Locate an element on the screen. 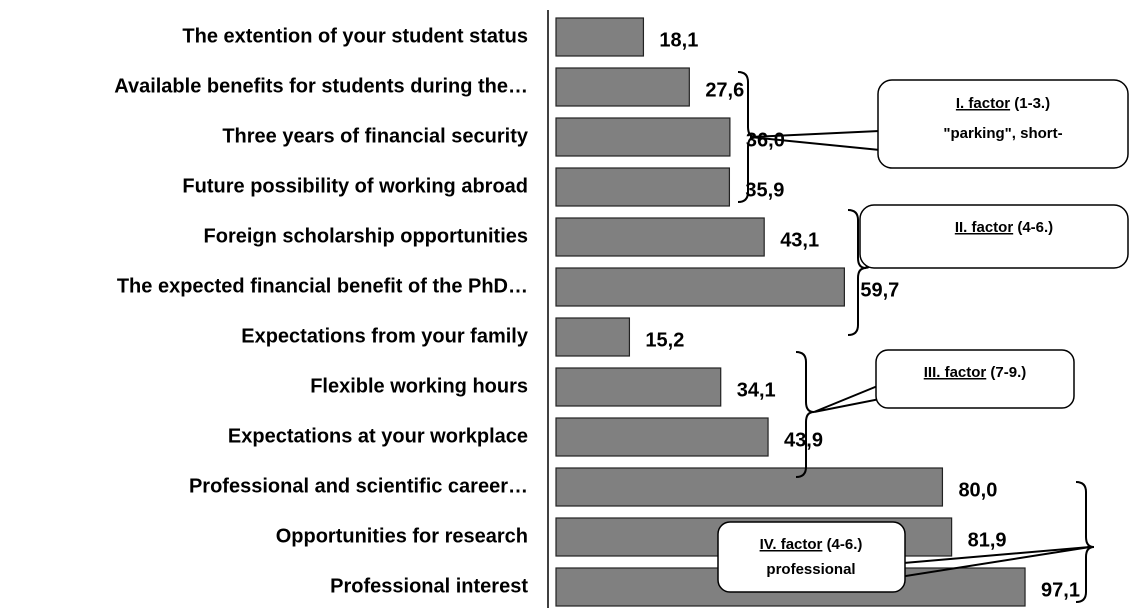 The image size is (1132, 608). data-label: 36,0 is located at coordinates (765, 140).